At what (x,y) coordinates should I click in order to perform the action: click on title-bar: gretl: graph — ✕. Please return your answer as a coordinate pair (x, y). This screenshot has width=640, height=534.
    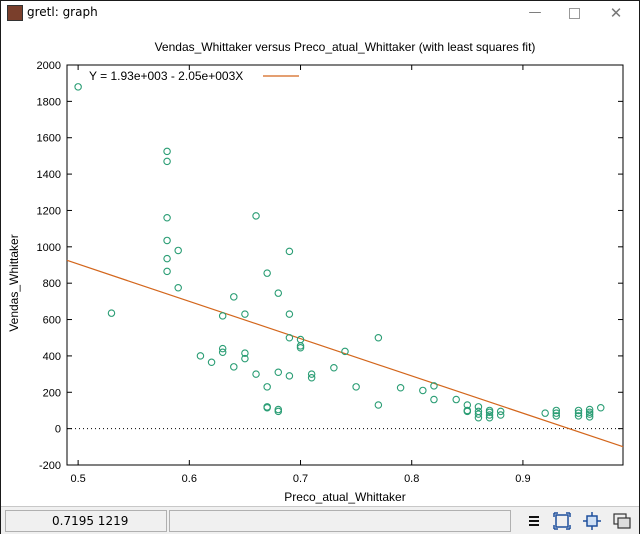
    Looking at the image, I should click on (320, 13).